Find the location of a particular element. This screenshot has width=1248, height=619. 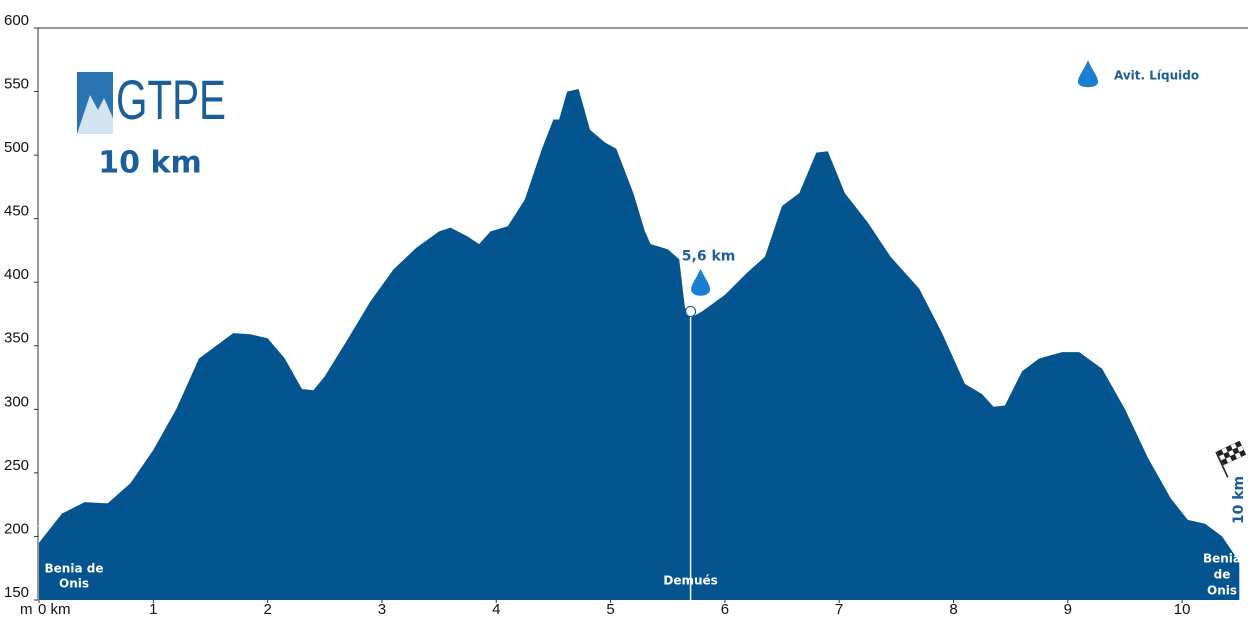

y-tick-label: 400 is located at coordinates (16, 274).